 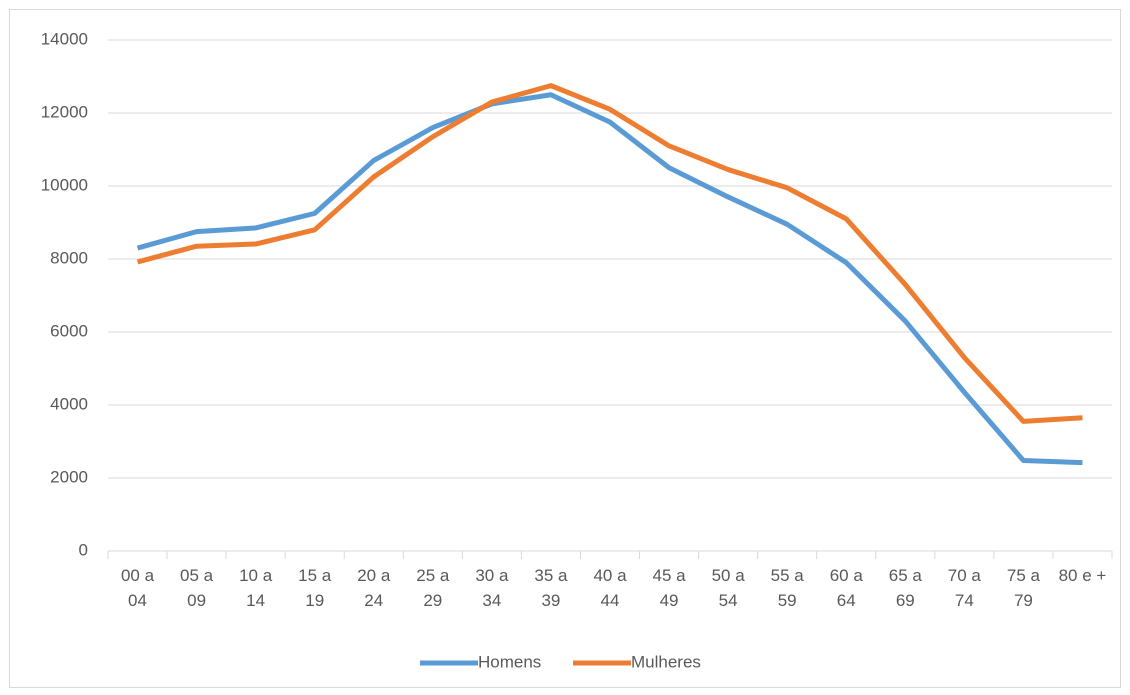 What do you see at coordinates (69, 257) in the screenshot?
I see `y-tick-label: 8000` at bounding box center [69, 257].